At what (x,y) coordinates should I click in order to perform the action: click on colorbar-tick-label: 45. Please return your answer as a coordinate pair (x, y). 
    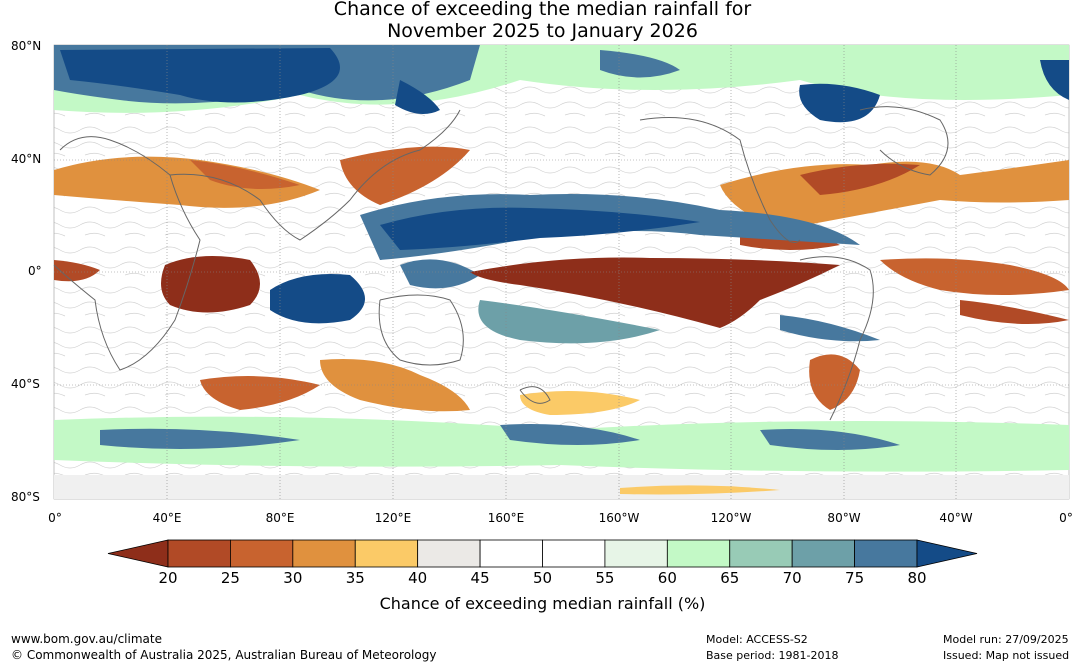
    Looking at the image, I should click on (480, 578).